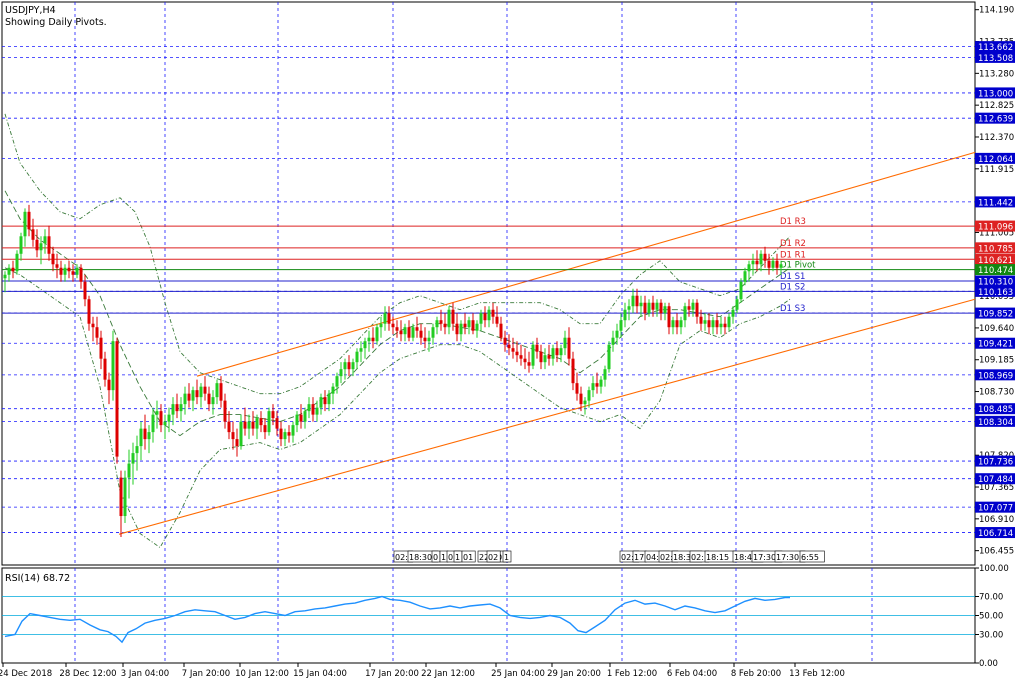 This screenshot has height=687, width=1024. I want to click on session-label-19: 17:30, so click(787, 557).